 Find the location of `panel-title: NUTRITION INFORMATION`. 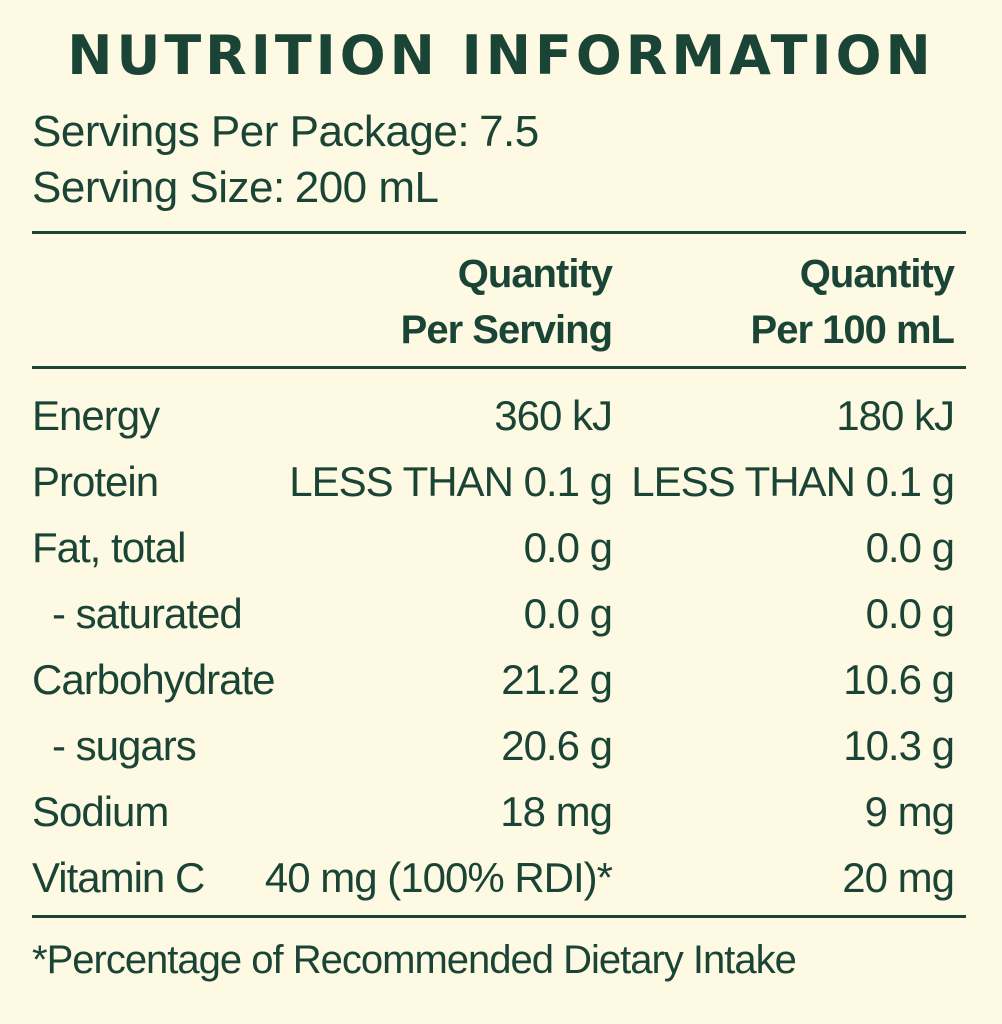

panel-title: NUTRITION INFORMATION is located at coordinates (501, 55).